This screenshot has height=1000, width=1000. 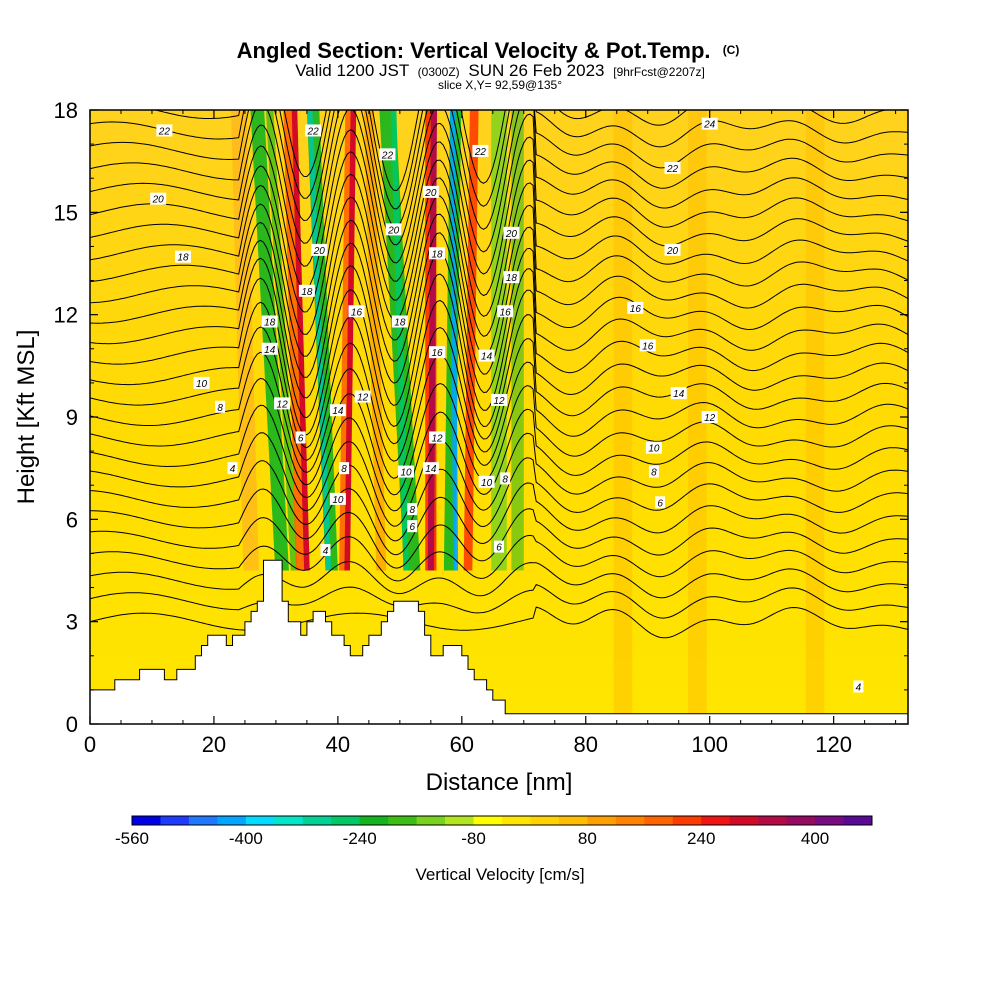 What do you see at coordinates (412, 527) in the screenshot?
I see `contour-label: 6` at bounding box center [412, 527].